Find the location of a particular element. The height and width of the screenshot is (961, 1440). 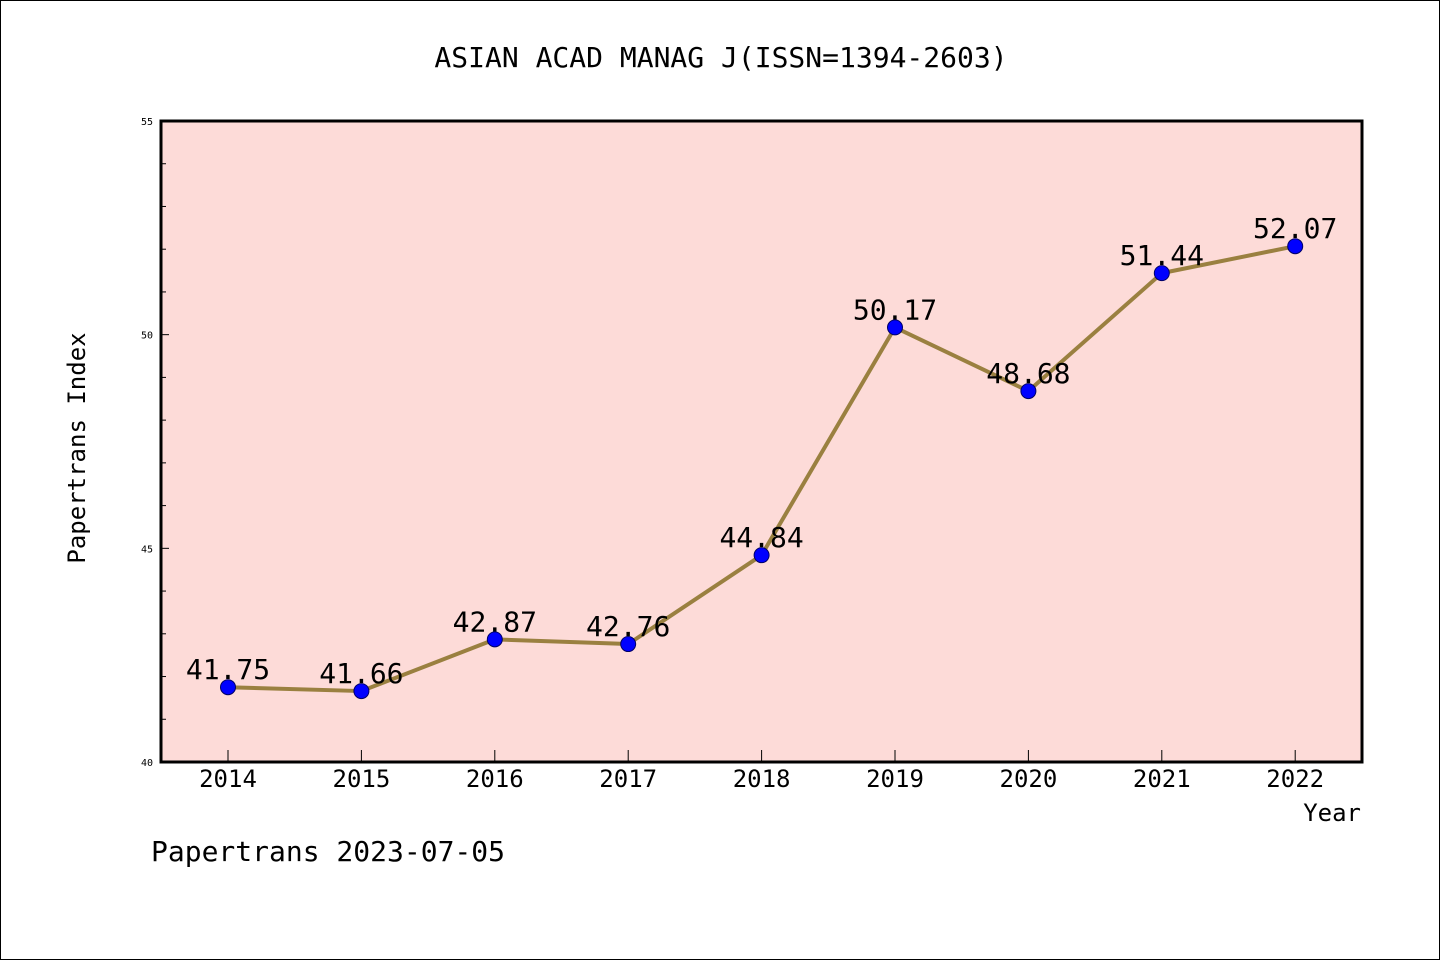

x-tick-label: 2021 is located at coordinates (1162, 779).